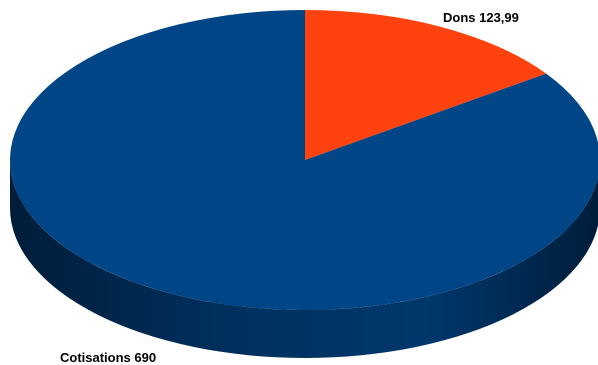  What do you see at coordinates (108, 357) in the screenshot?
I see `slice-label-cotisations: Cotisations 690` at bounding box center [108, 357].